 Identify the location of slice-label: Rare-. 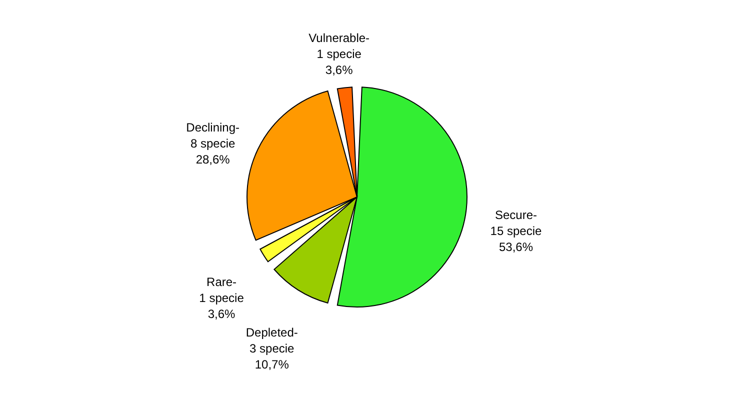
(221, 282).